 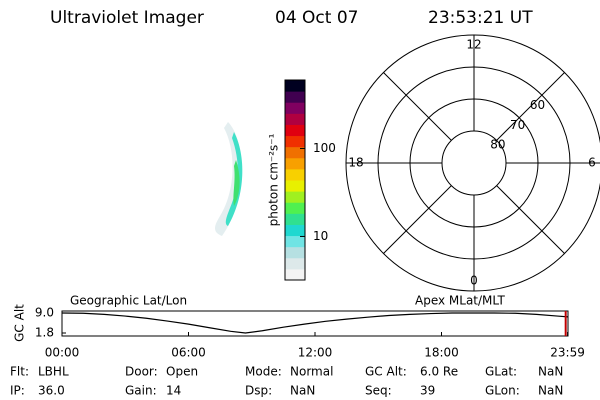 What do you see at coordinates (182, 372) in the screenshot?
I see `status-value: Open` at bounding box center [182, 372].